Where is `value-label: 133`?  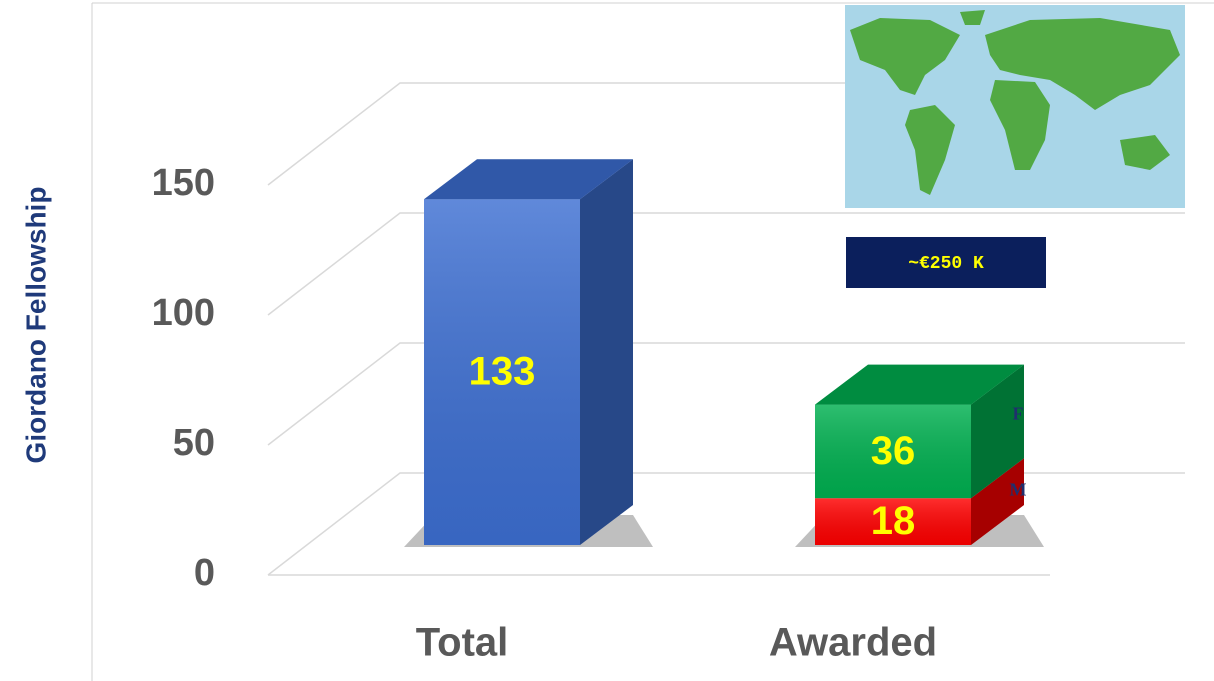
value-label: 133 is located at coordinates (502, 372).